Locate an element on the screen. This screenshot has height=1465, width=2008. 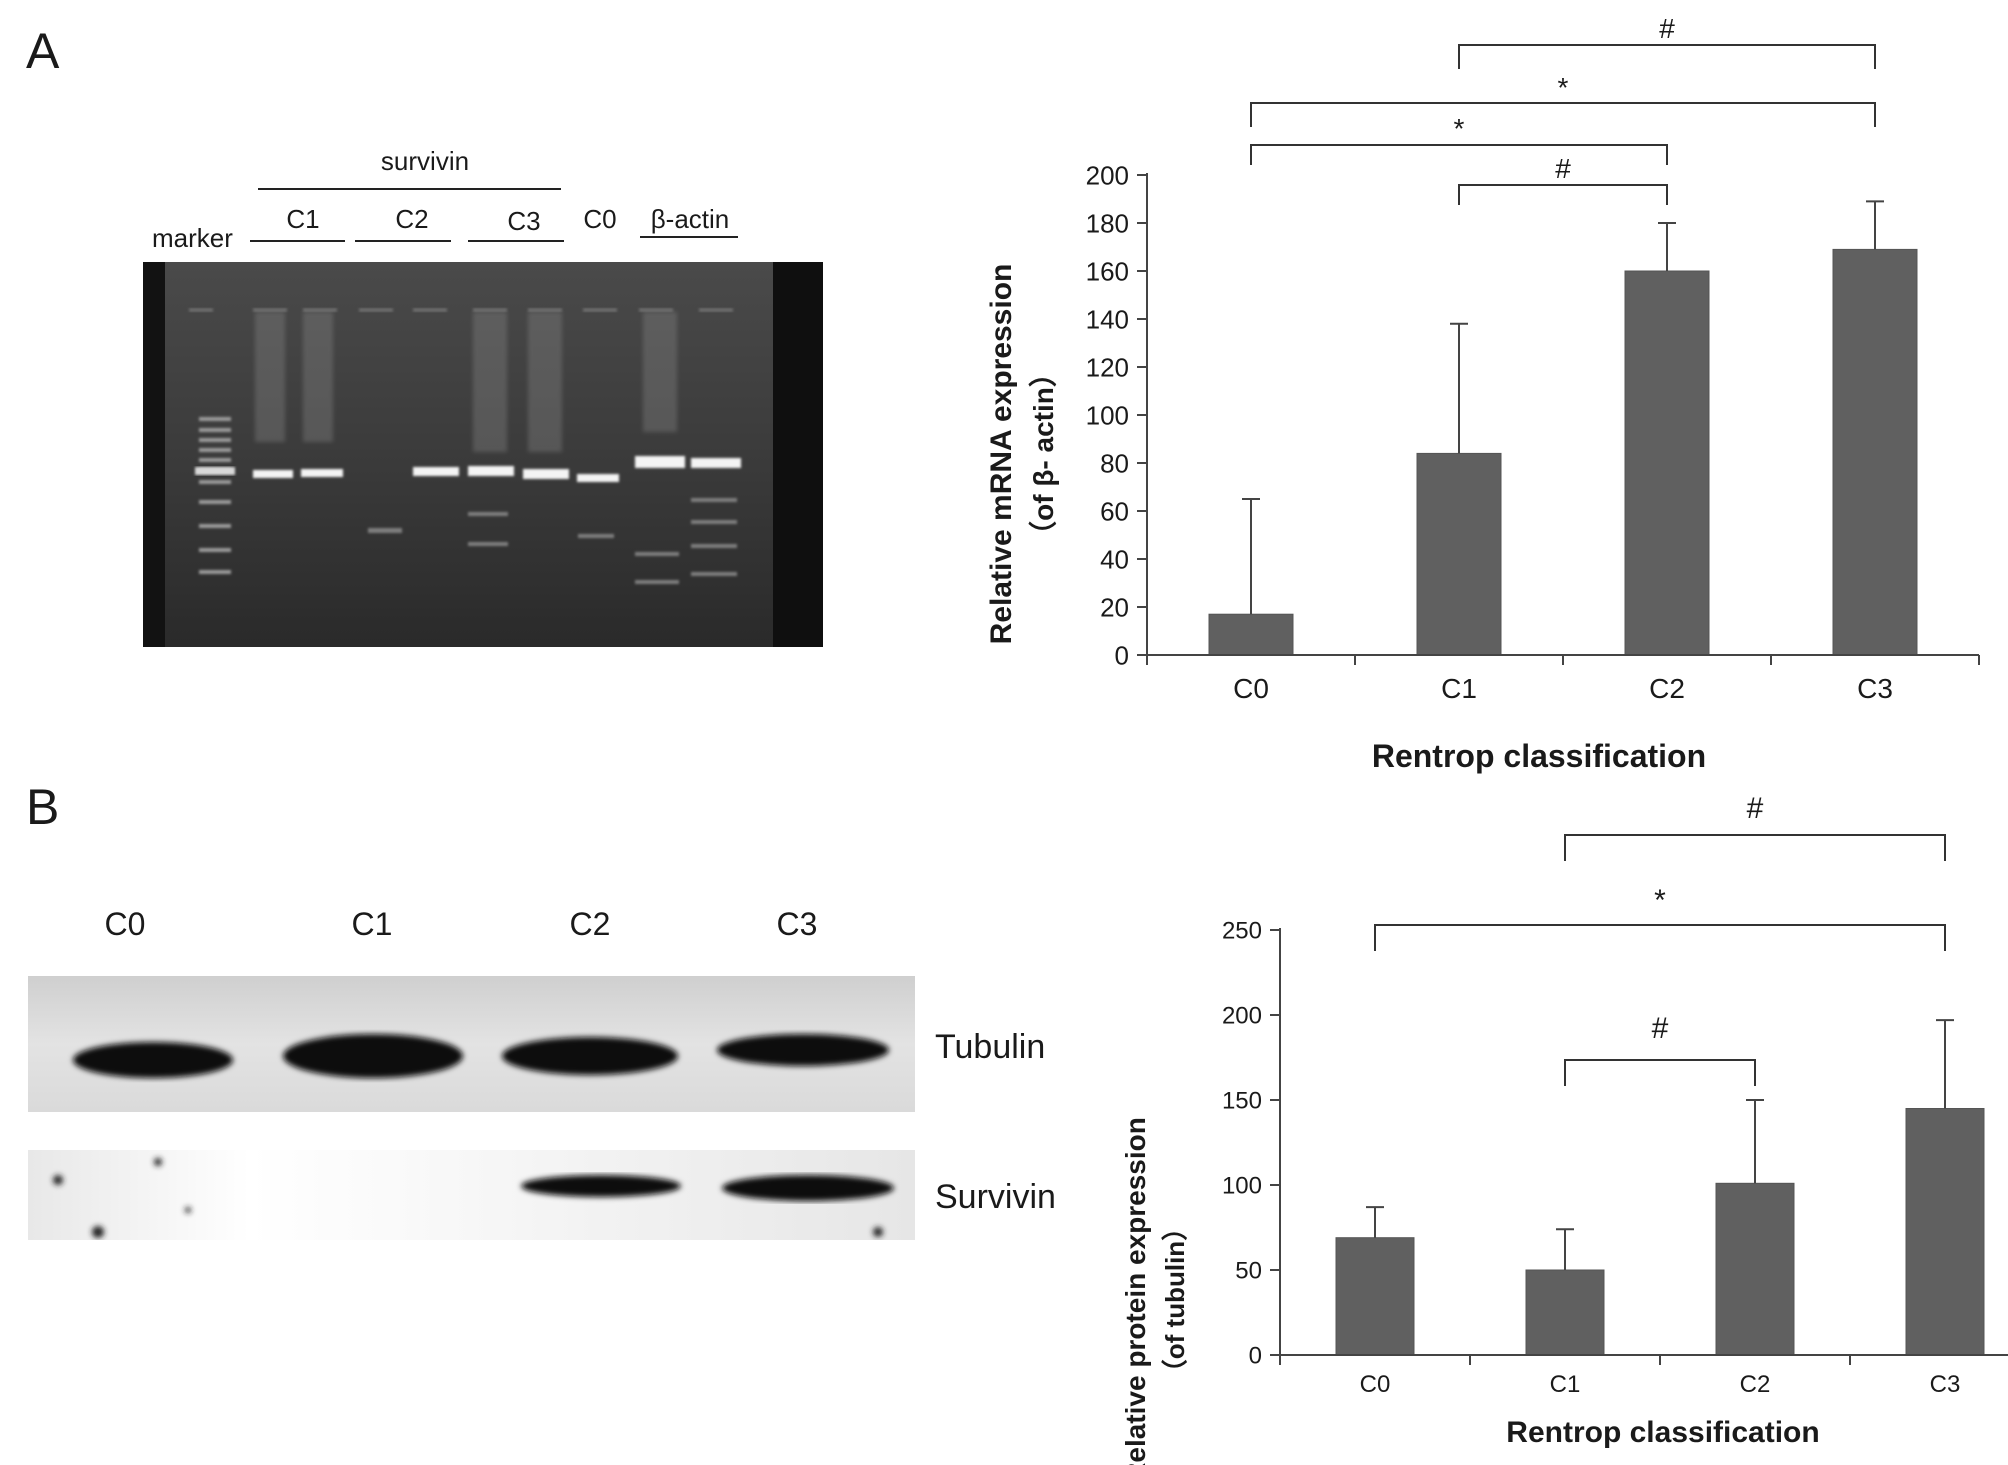
protein-bar-c3 is located at coordinates (1945, 1232).